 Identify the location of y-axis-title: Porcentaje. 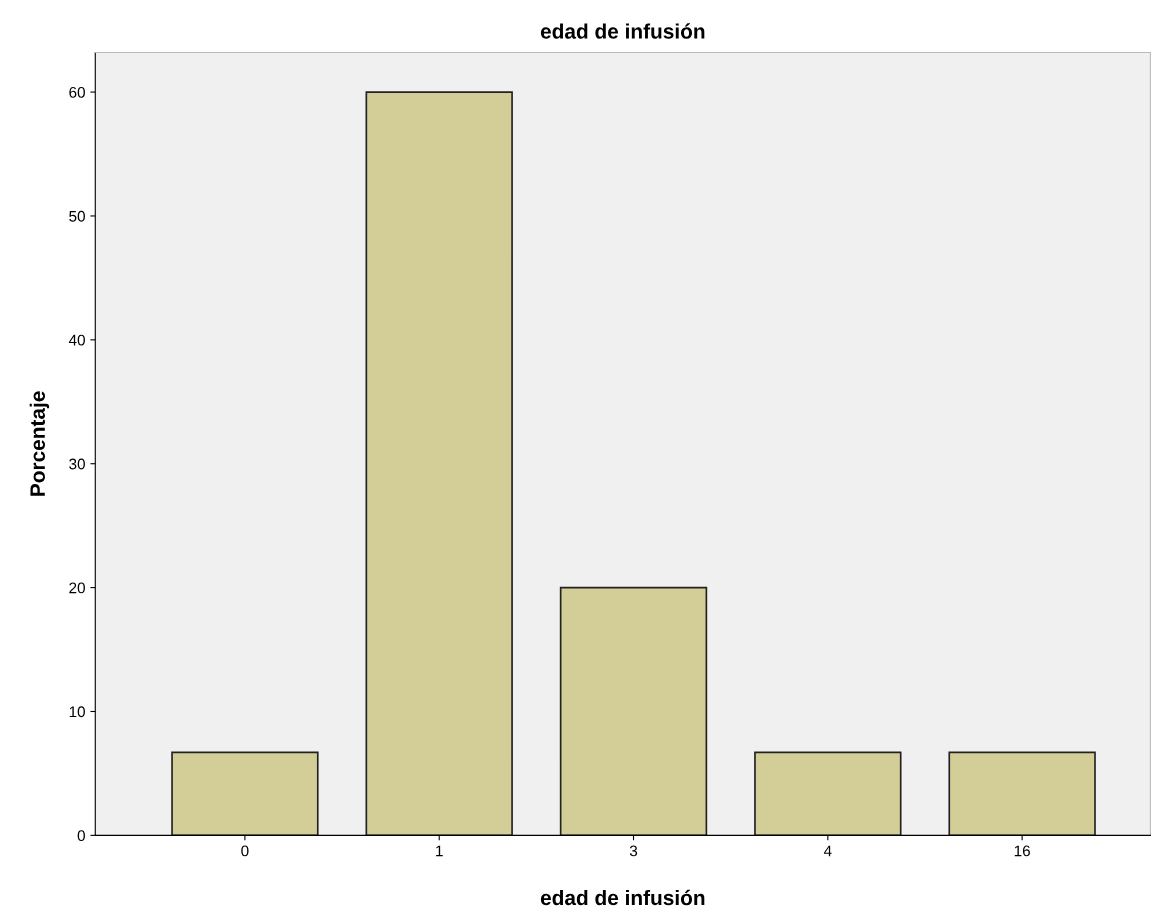
(39, 443).